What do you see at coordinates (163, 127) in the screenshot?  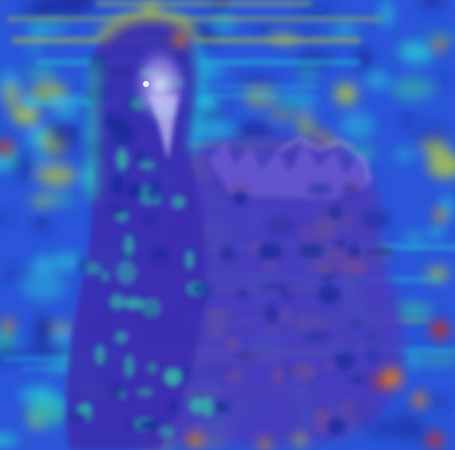 I see `bird-beak` at bounding box center [163, 127].